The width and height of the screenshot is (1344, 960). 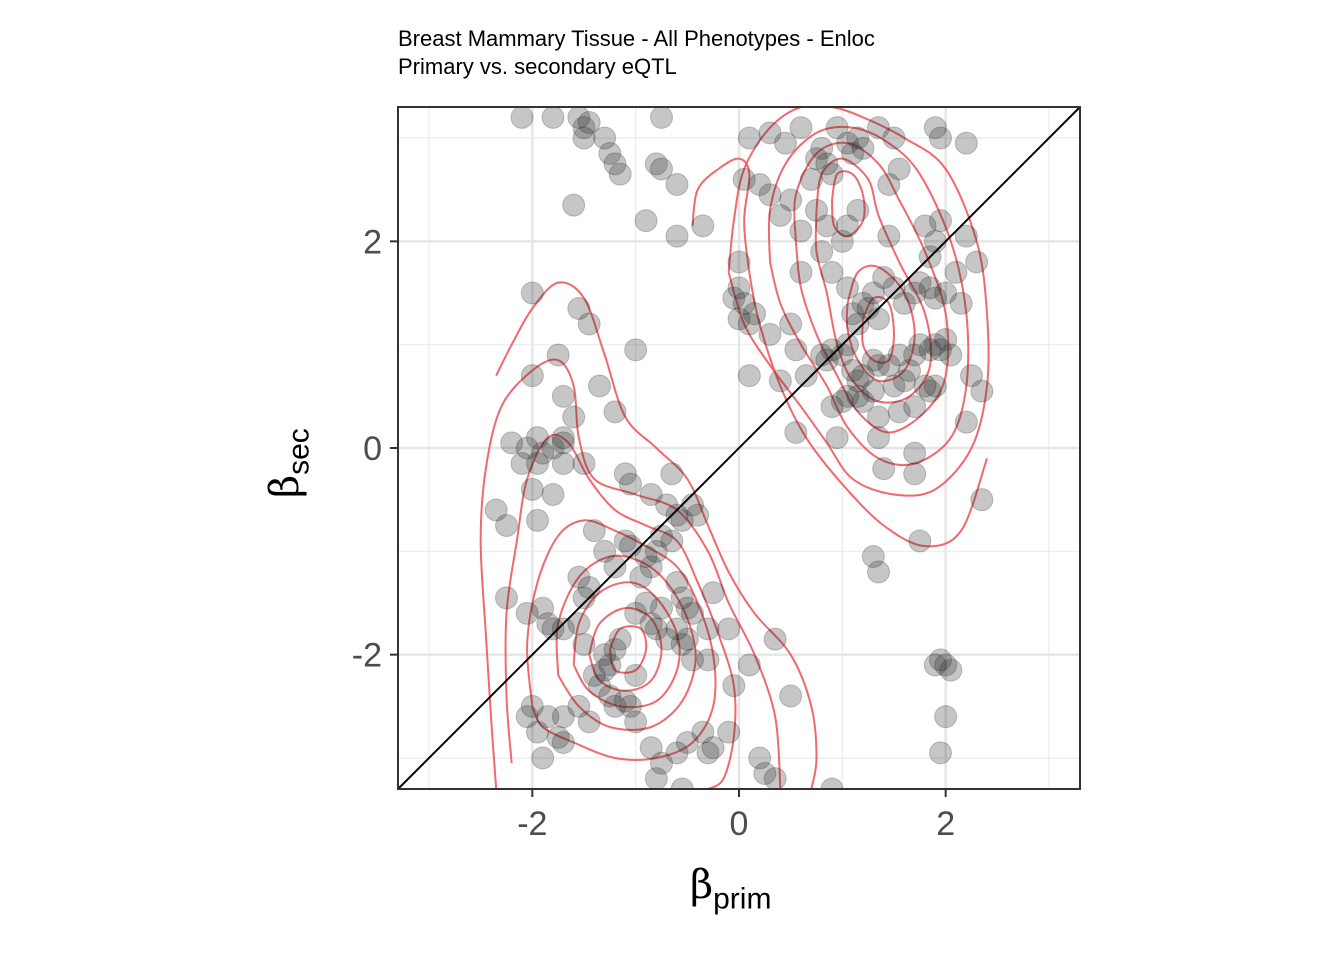 I want to click on x-tick-label: 0, so click(x=739, y=824).